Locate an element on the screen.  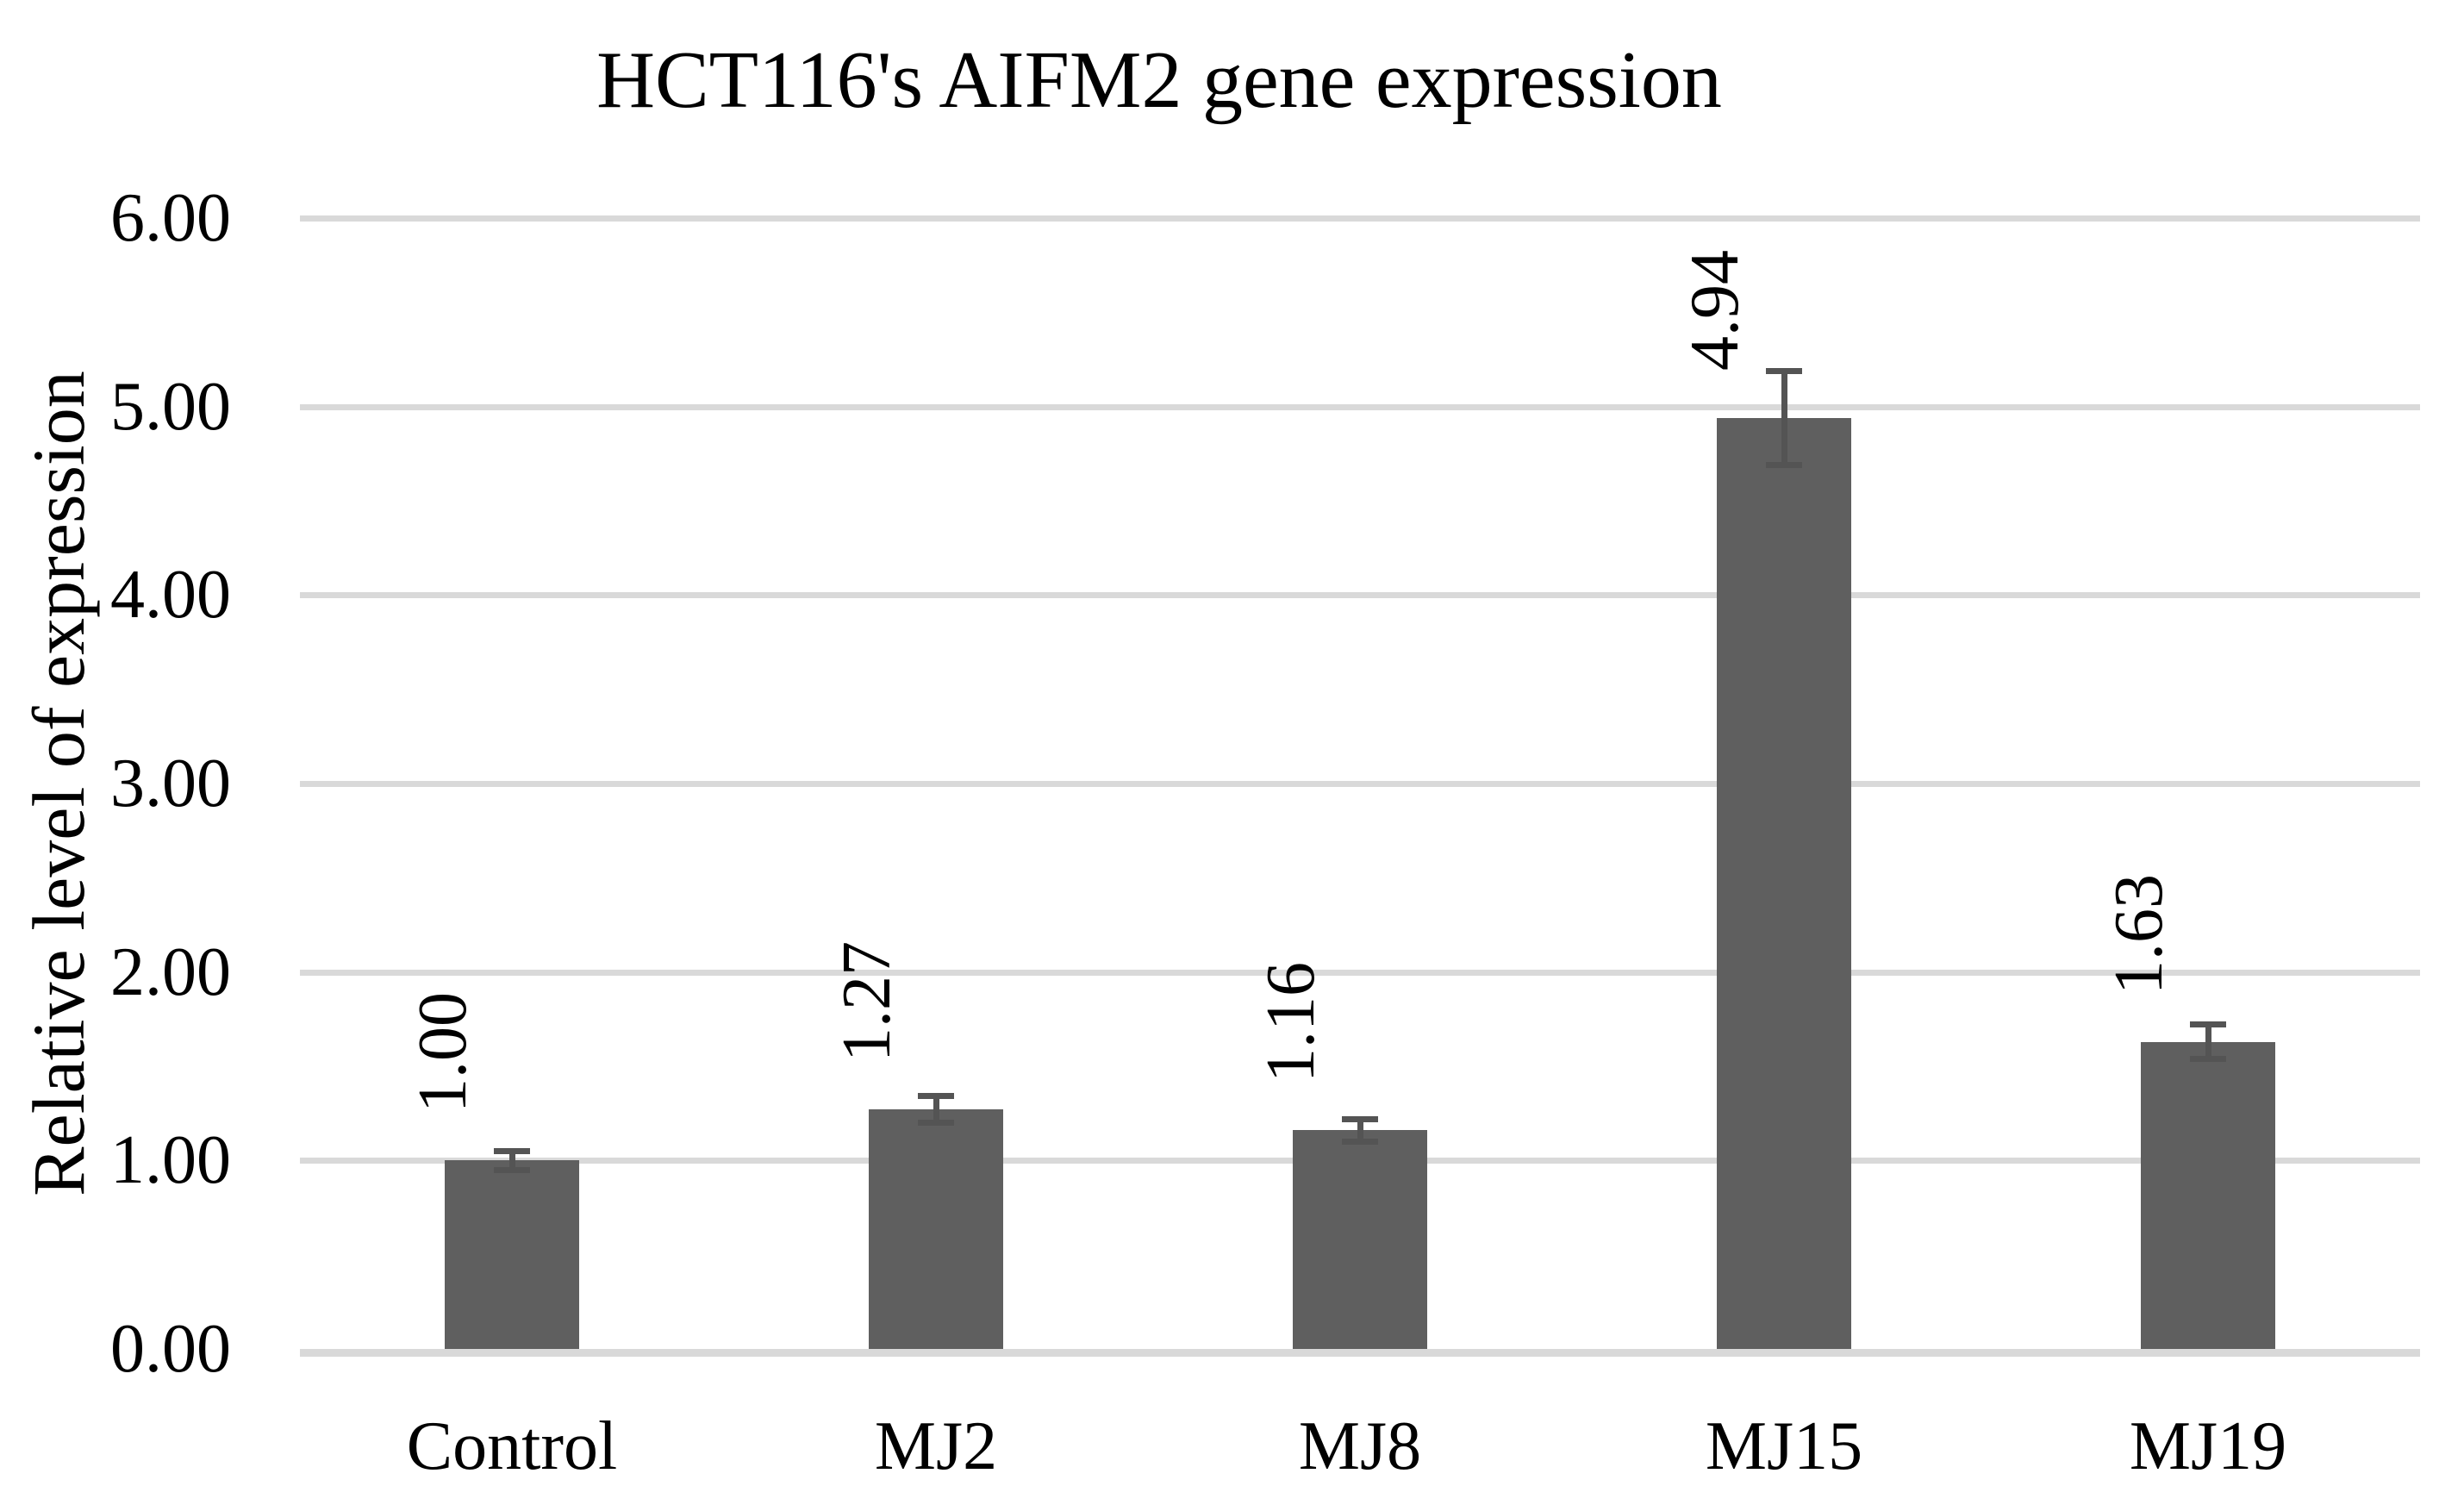
bar-mj8 is located at coordinates (1360, 1240).